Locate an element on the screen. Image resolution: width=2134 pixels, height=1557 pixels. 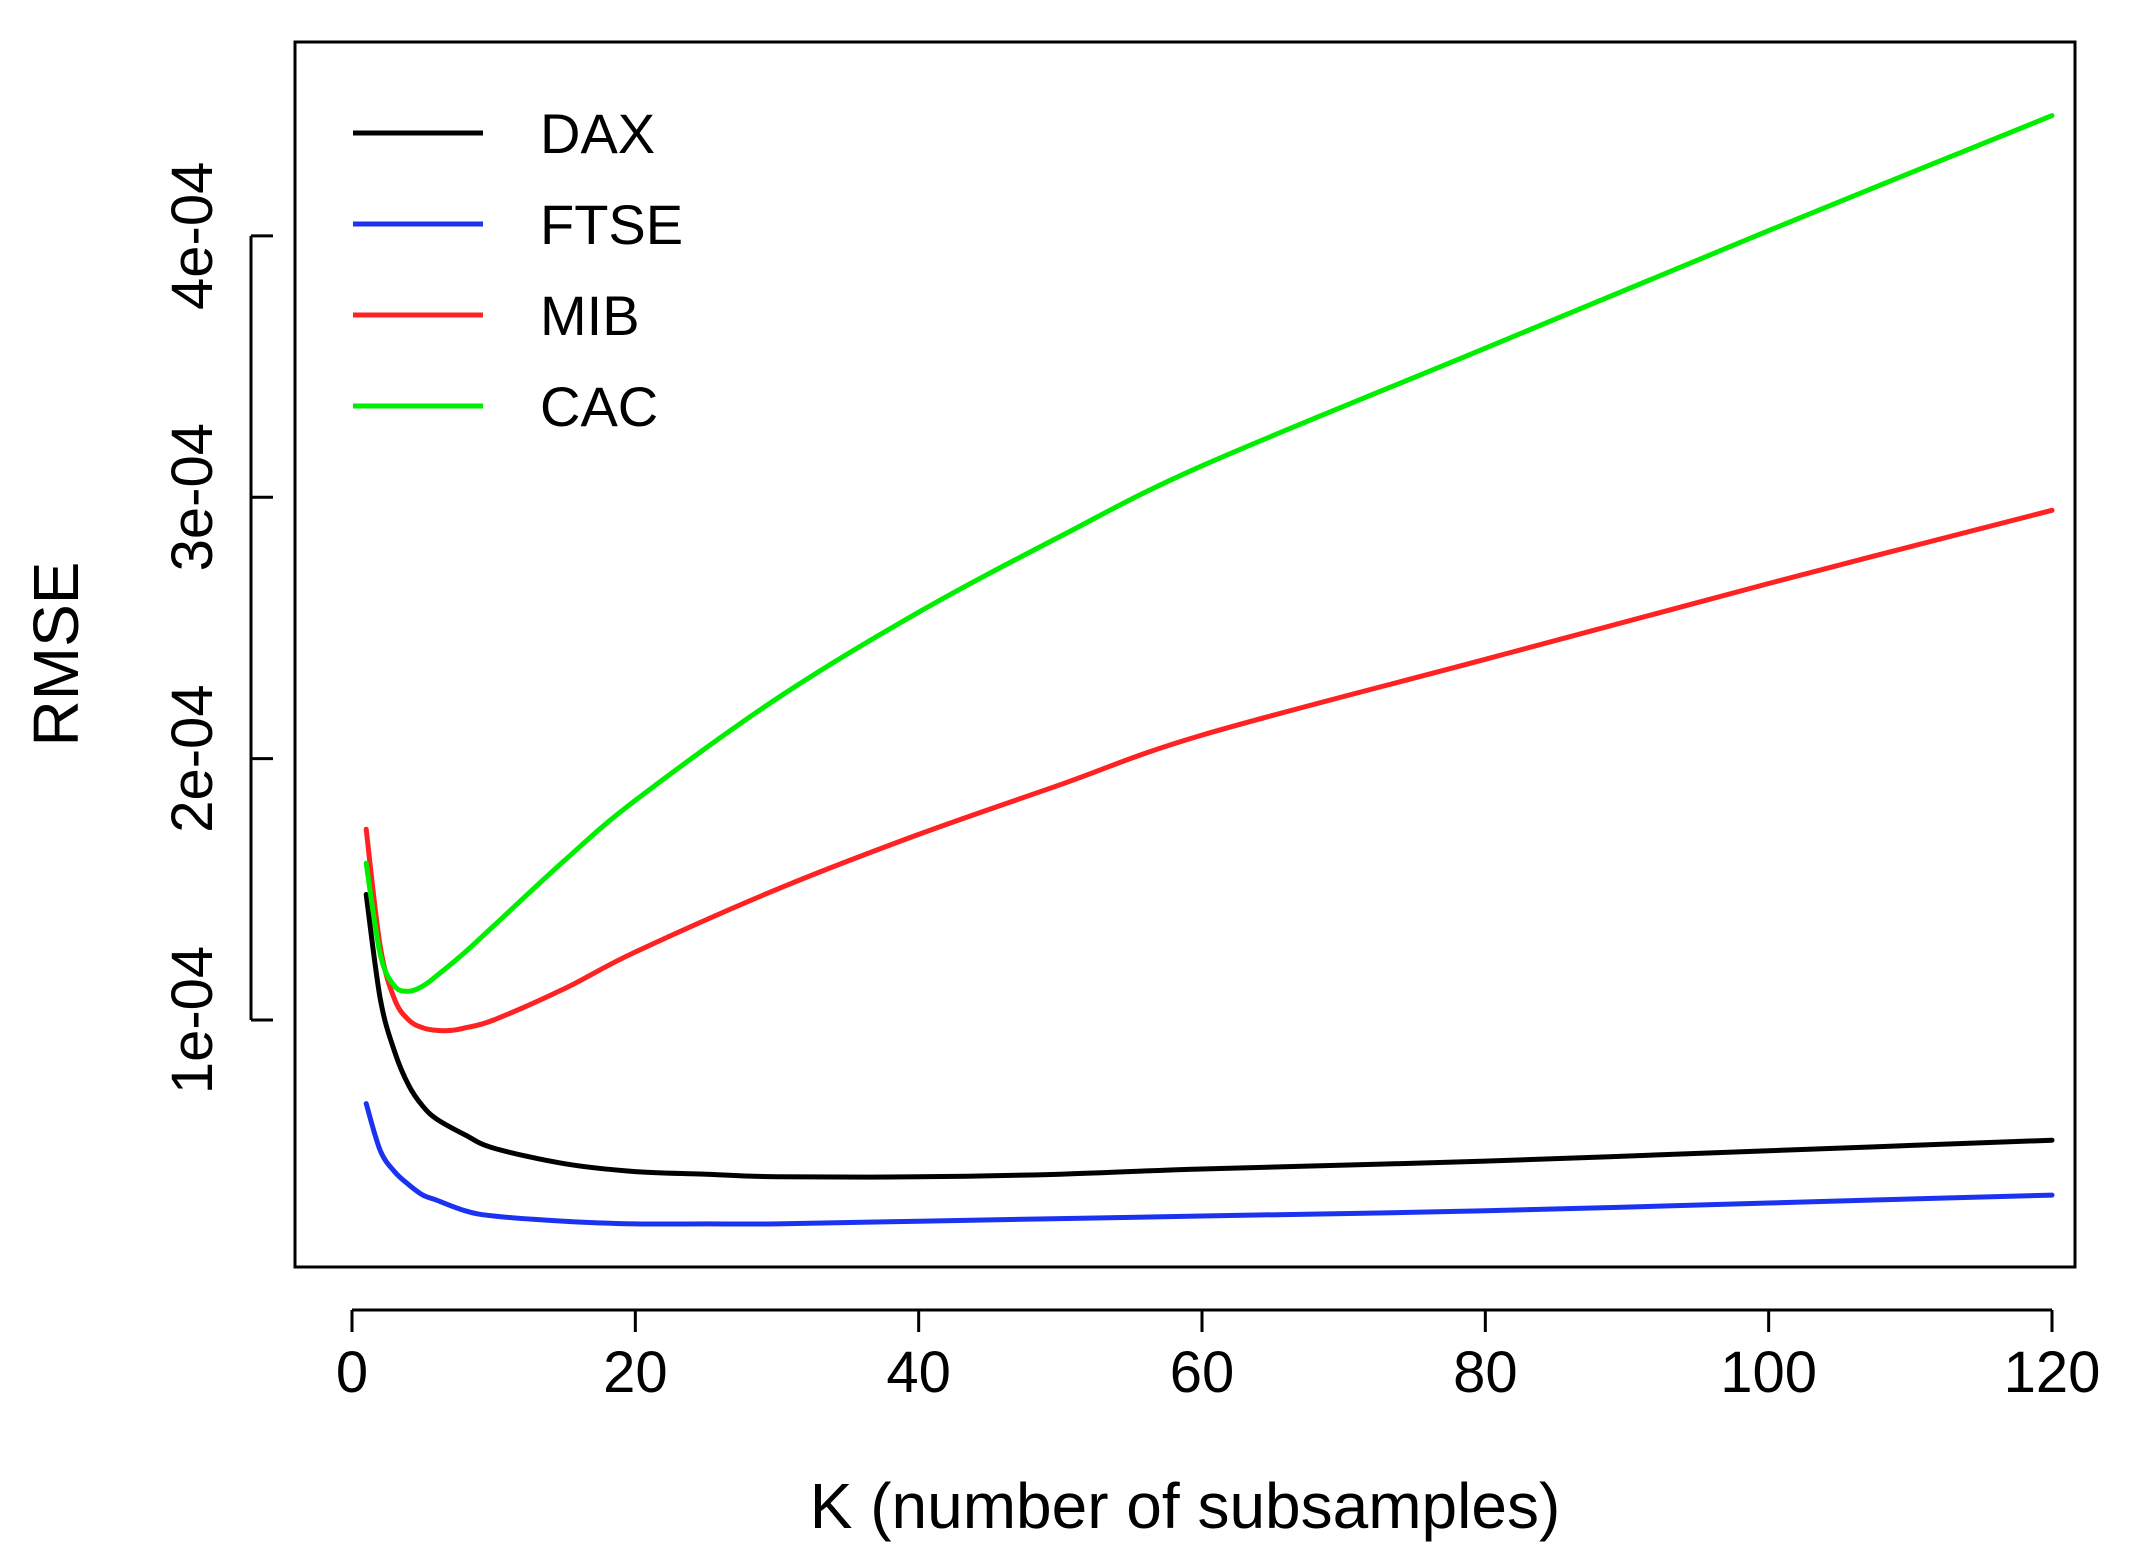
x-axis: 0 20 40 60 80 100 120 is located at coordinates (1218, 1356).